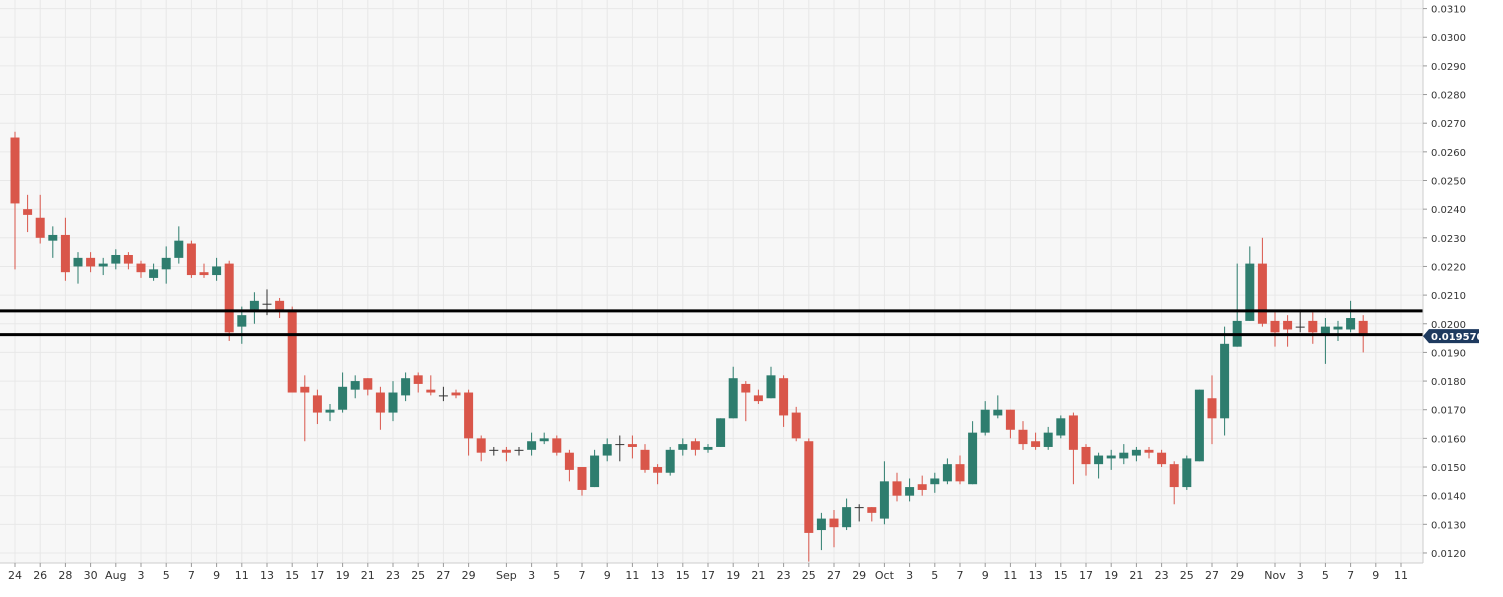 The image size is (1503, 597). Describe the element at coordinates (1275, 575) in the screenshot. I see `x-tick-label: Nov` at that location.